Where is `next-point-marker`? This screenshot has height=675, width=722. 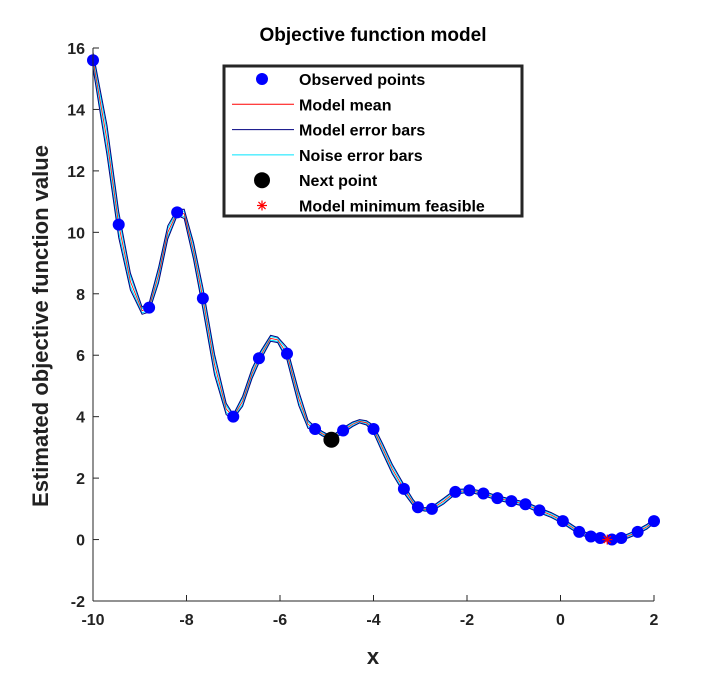
next-point-marker is located at coordinates (331, 439).